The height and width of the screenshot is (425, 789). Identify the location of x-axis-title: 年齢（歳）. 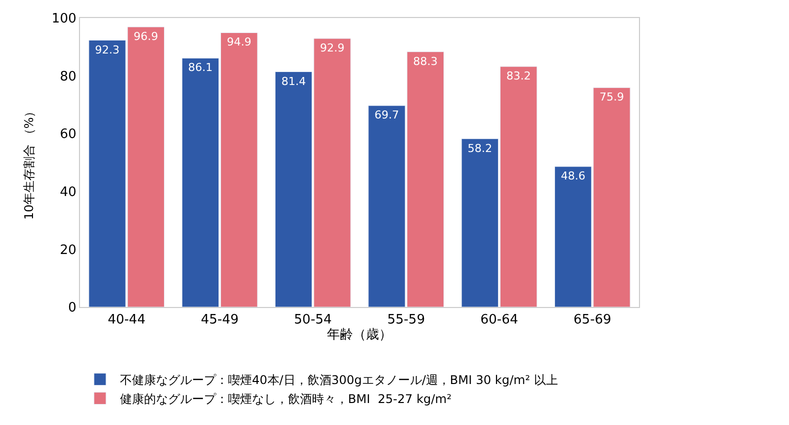
(359, 335).